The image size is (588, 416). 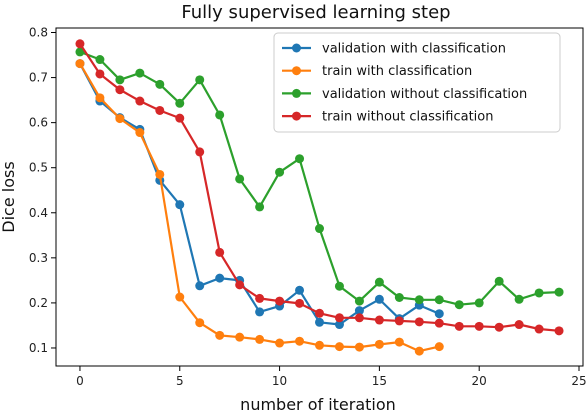 What do you see at coordinates (397, 71) in the screenshot?
I see `legend-label: train with classification` at bounding box center [397, 71].